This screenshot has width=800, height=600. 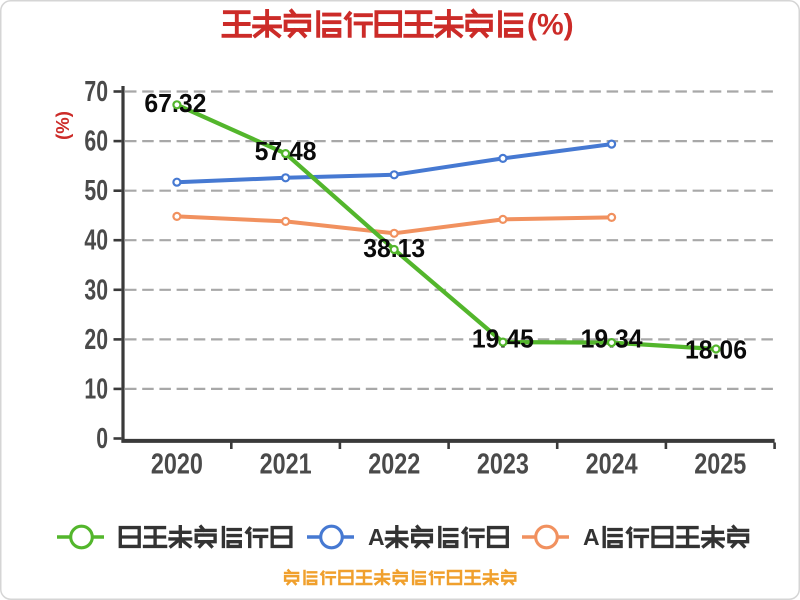 What do you see at coordinates (177, 464) in the screenshot?
I see `svg-text: 2020` at bounding box center [177, 464].